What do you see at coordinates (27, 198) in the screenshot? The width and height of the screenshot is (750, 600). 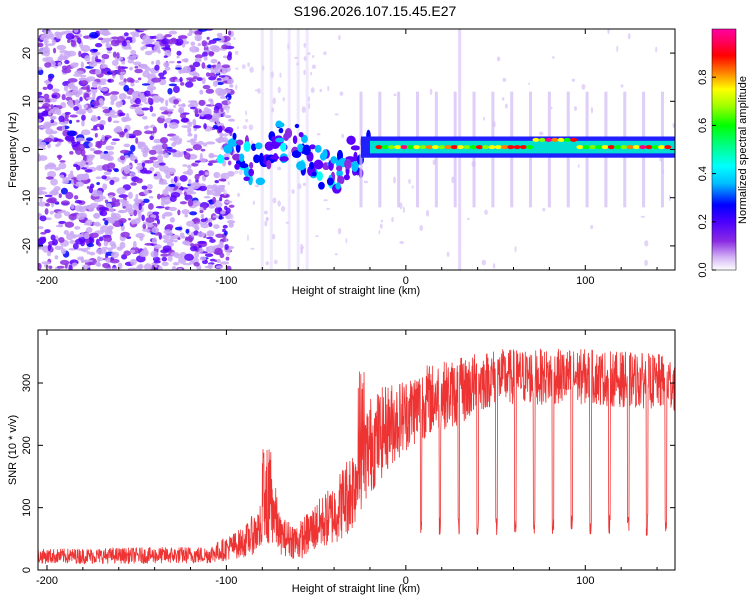 I see `spectrogram-y-tick-label: -10` at bounding box center [27, 198].